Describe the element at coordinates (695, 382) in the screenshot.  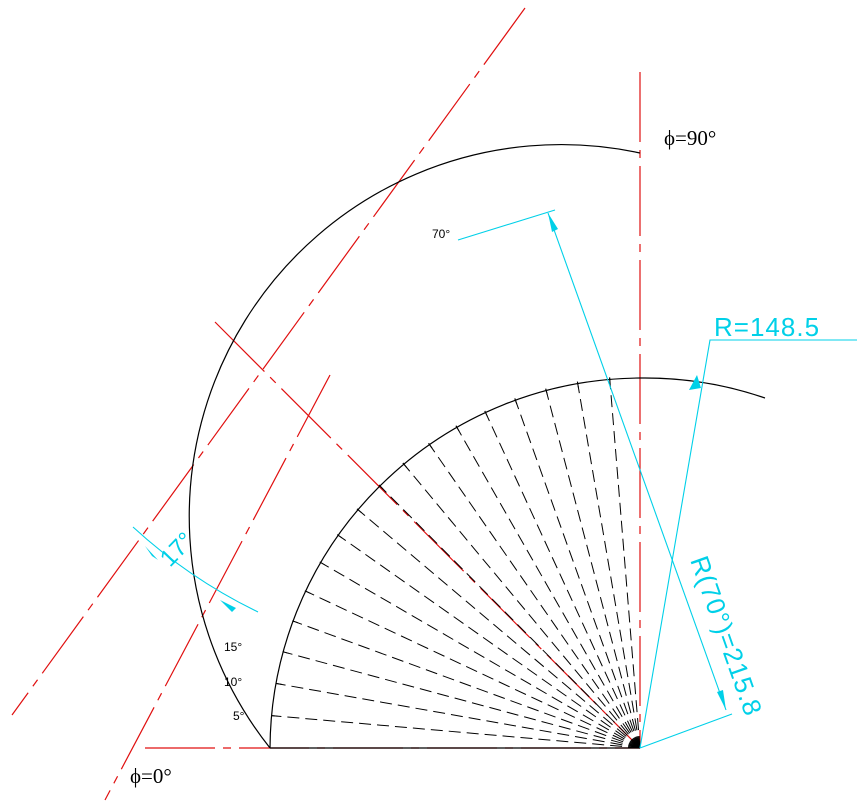
I see `radius-148-arrowhead` at that location.